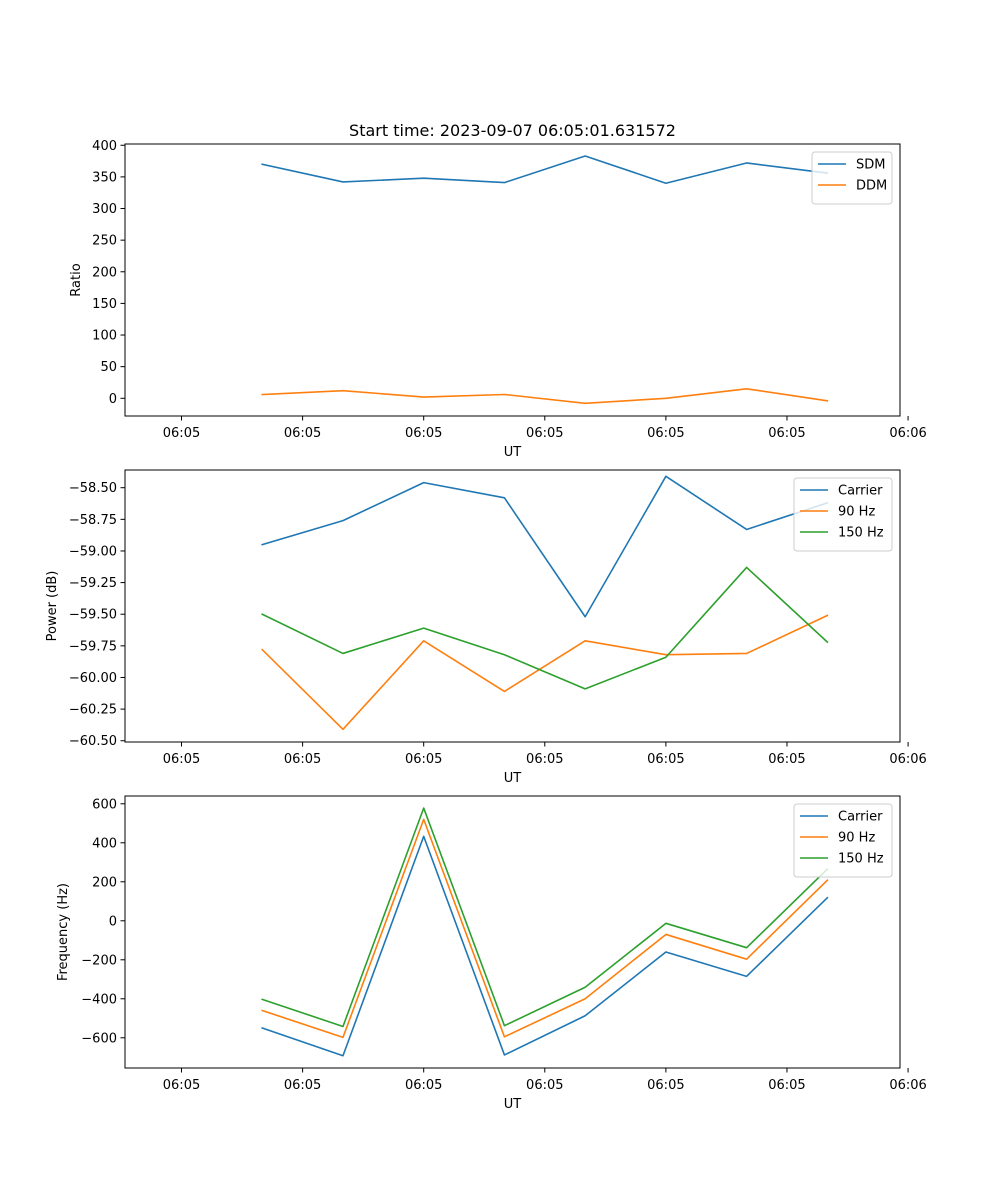  I want to click on y-tick-label: −59.50, so click(93, 615).